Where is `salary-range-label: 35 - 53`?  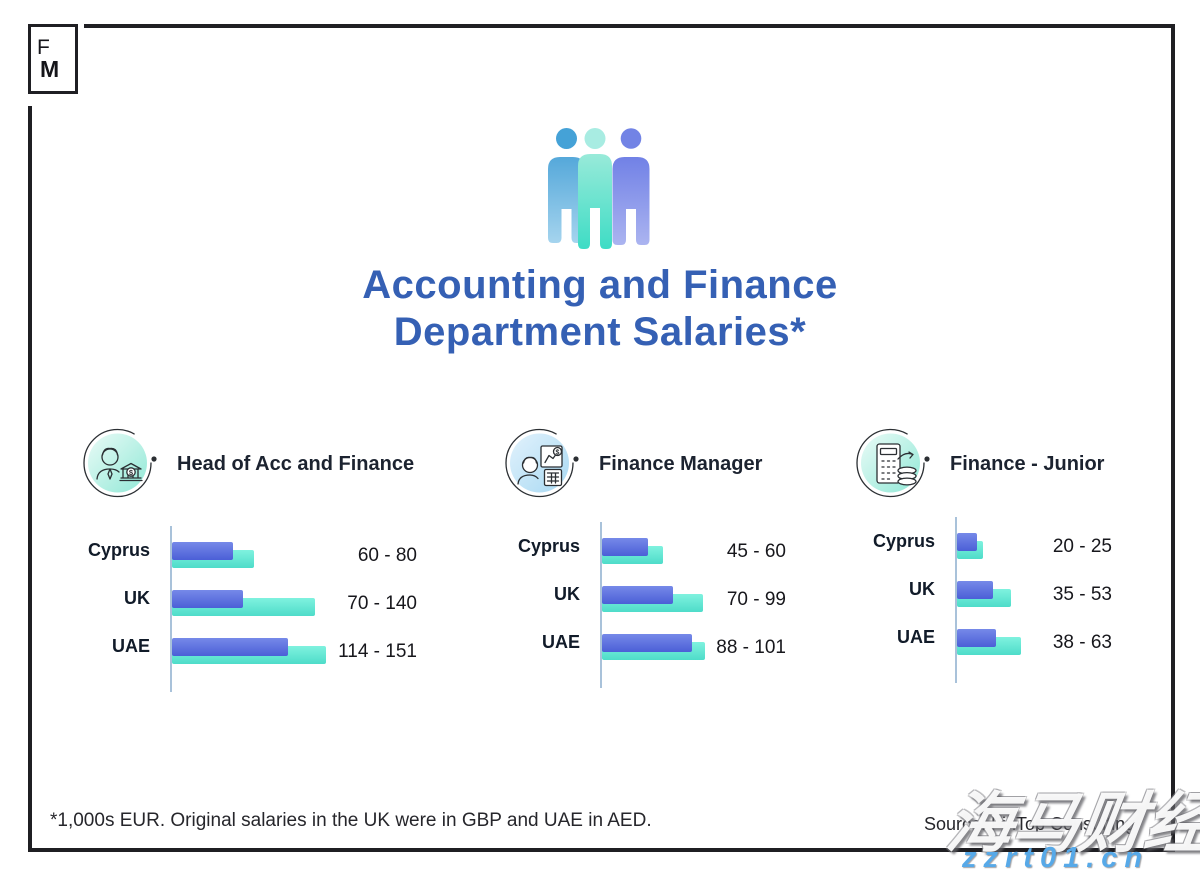
salary-range-label: 35 - 53 is located at coordinates (1082, 594).